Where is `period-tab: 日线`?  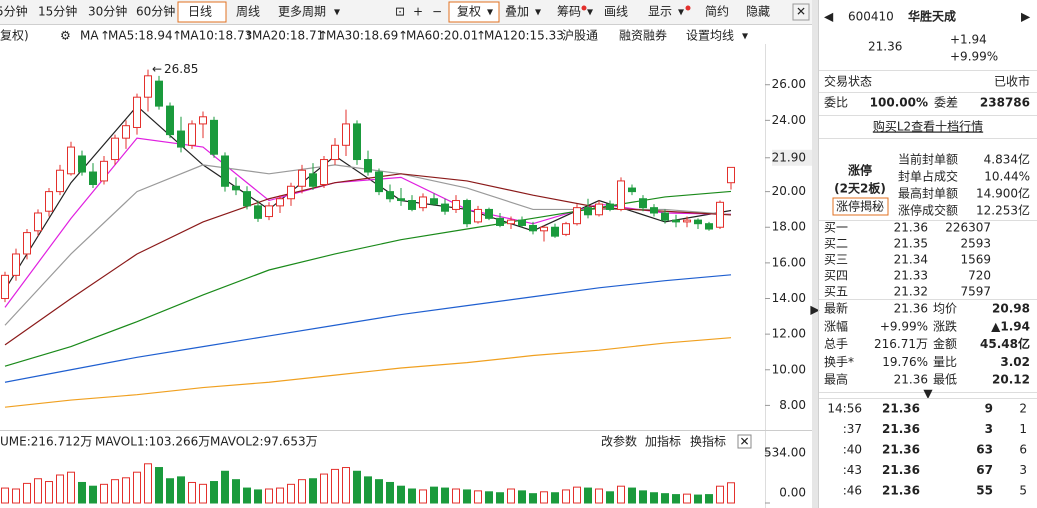 period-tab: 日线 is located at coordinates (200, 12).